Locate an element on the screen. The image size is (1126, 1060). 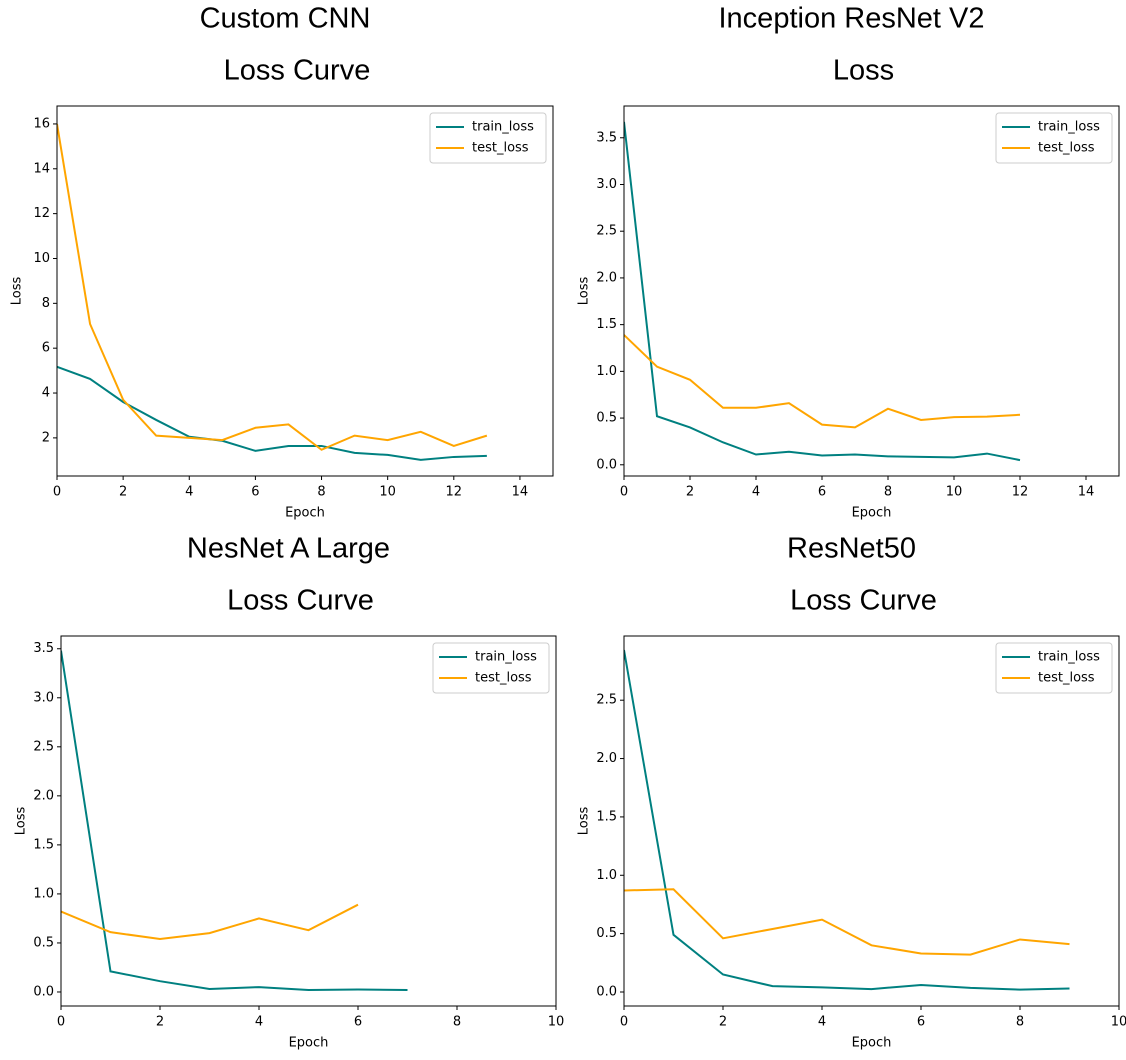
chart-title: NesNet A Large is located at coordinates (288, 549).